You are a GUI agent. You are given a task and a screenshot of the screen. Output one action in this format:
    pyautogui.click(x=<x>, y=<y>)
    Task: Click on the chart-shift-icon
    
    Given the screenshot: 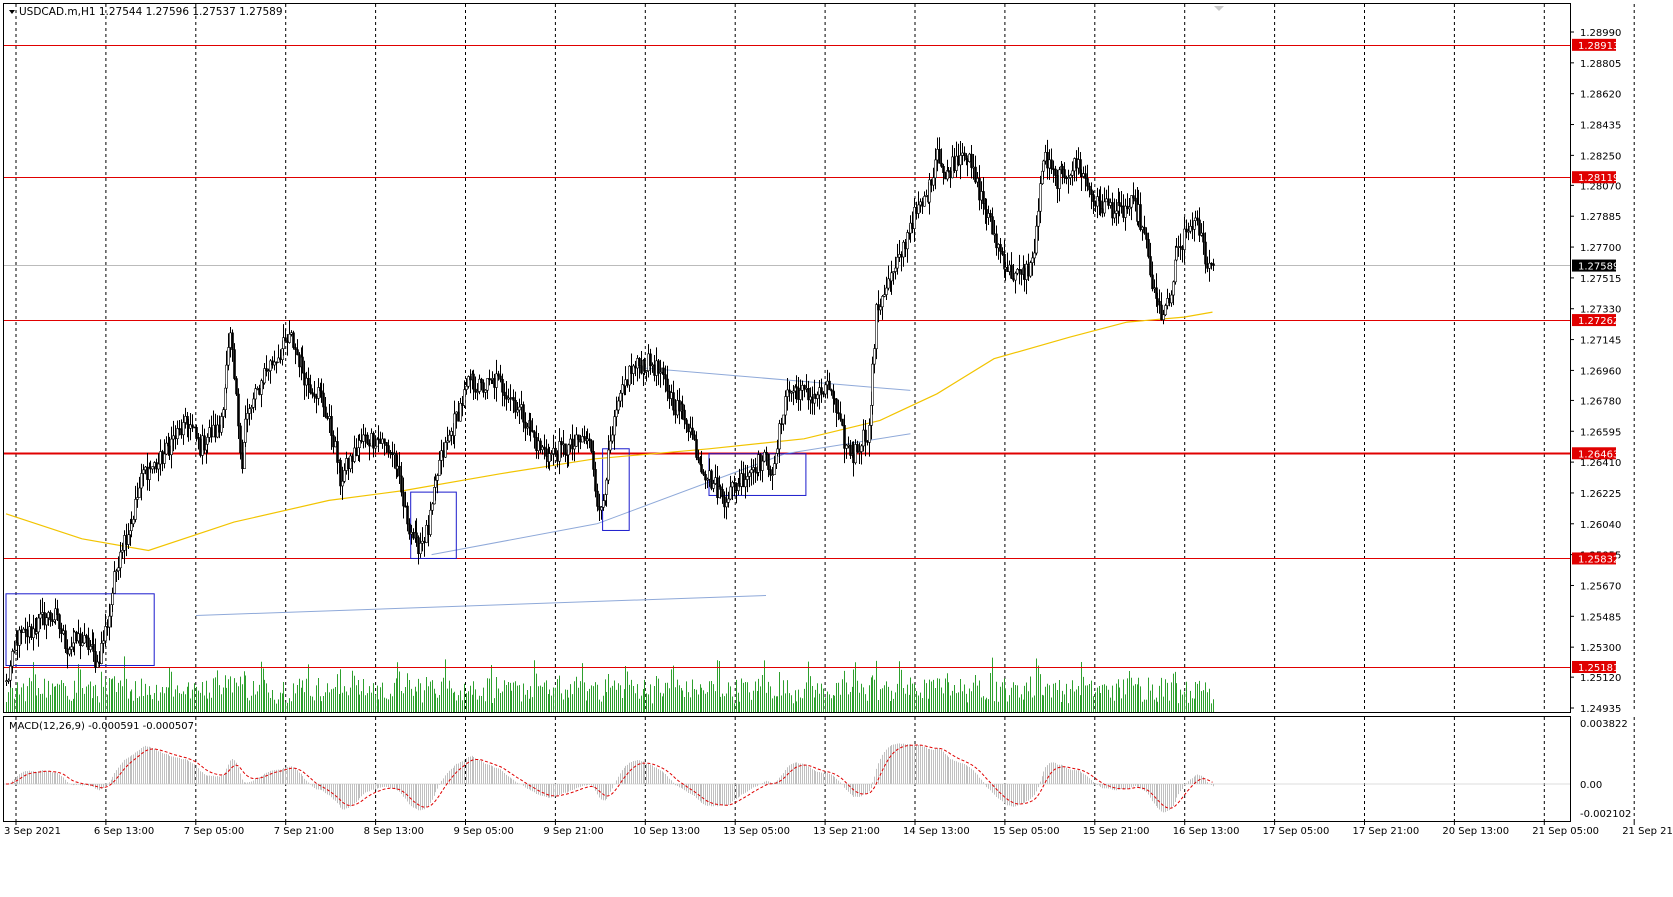 What is the action you would take?
    pyautogui.click(x=1219, y=8)
    